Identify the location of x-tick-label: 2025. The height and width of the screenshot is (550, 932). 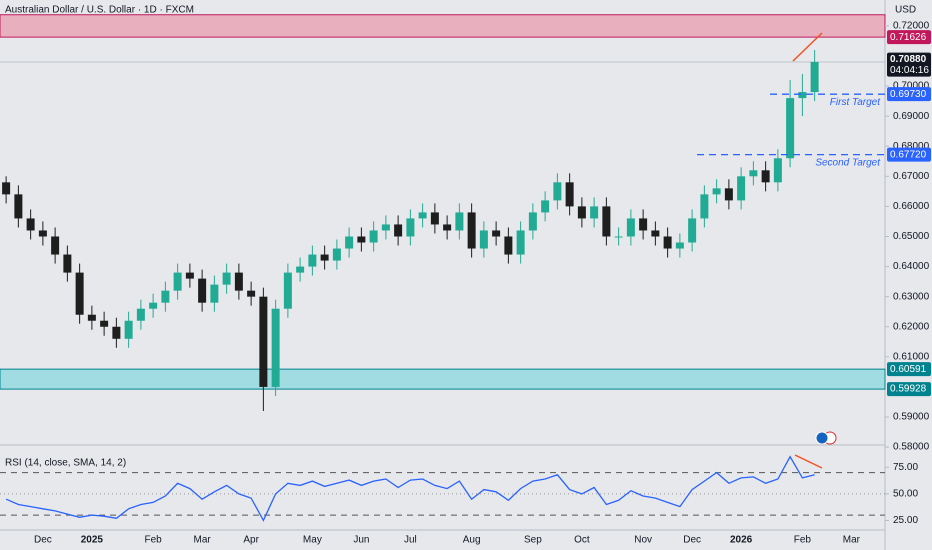
(92, 540).